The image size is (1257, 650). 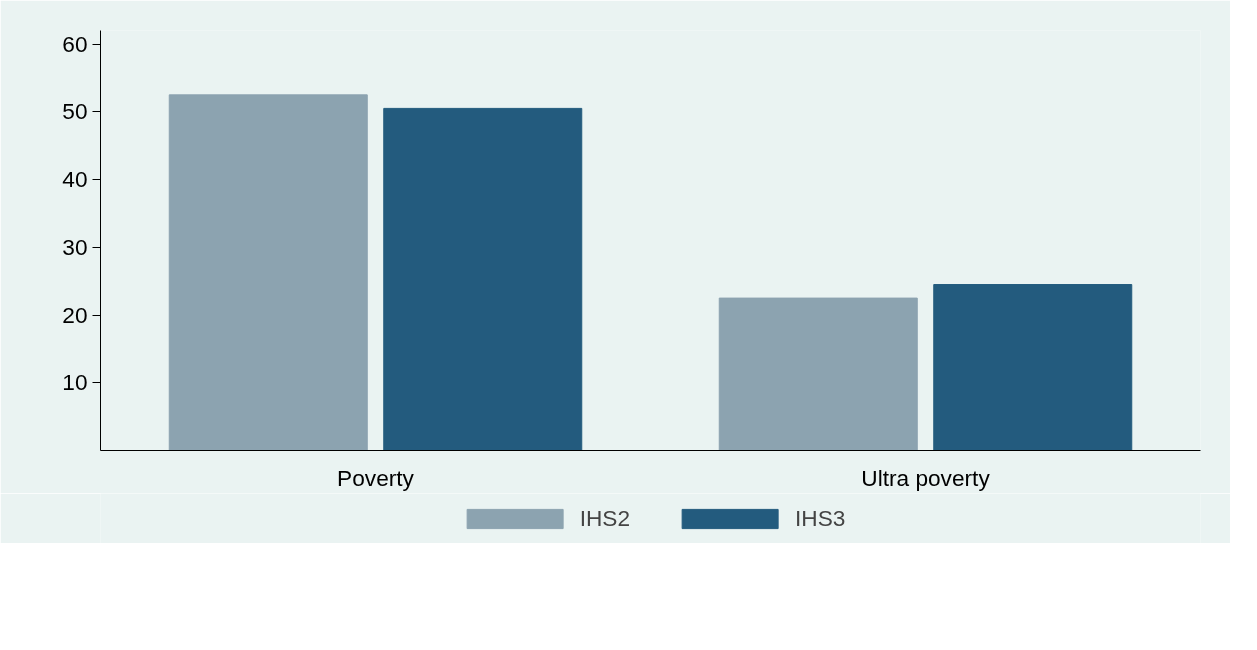 What do you see at coordinates (75, 111) in the screenshot?
I see `y-tick-label: 50` at bounding box center [75, 111].